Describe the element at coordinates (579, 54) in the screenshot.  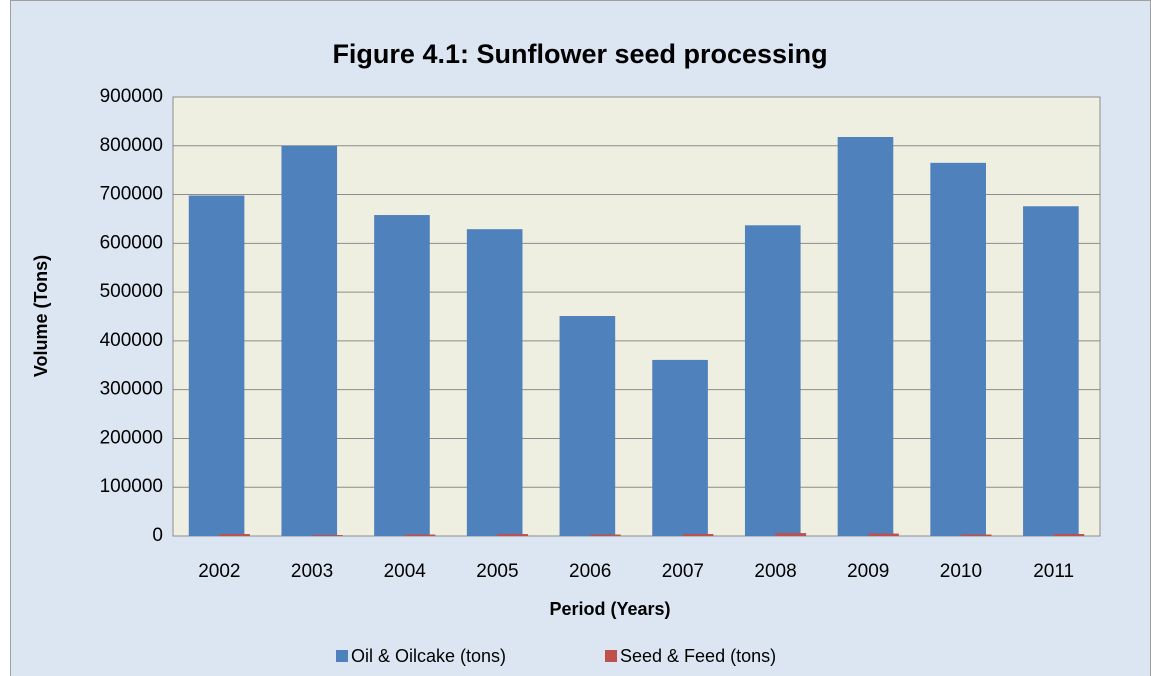
I see `chart-title: Figure 4.1: Sunflower seed processing` at that location.